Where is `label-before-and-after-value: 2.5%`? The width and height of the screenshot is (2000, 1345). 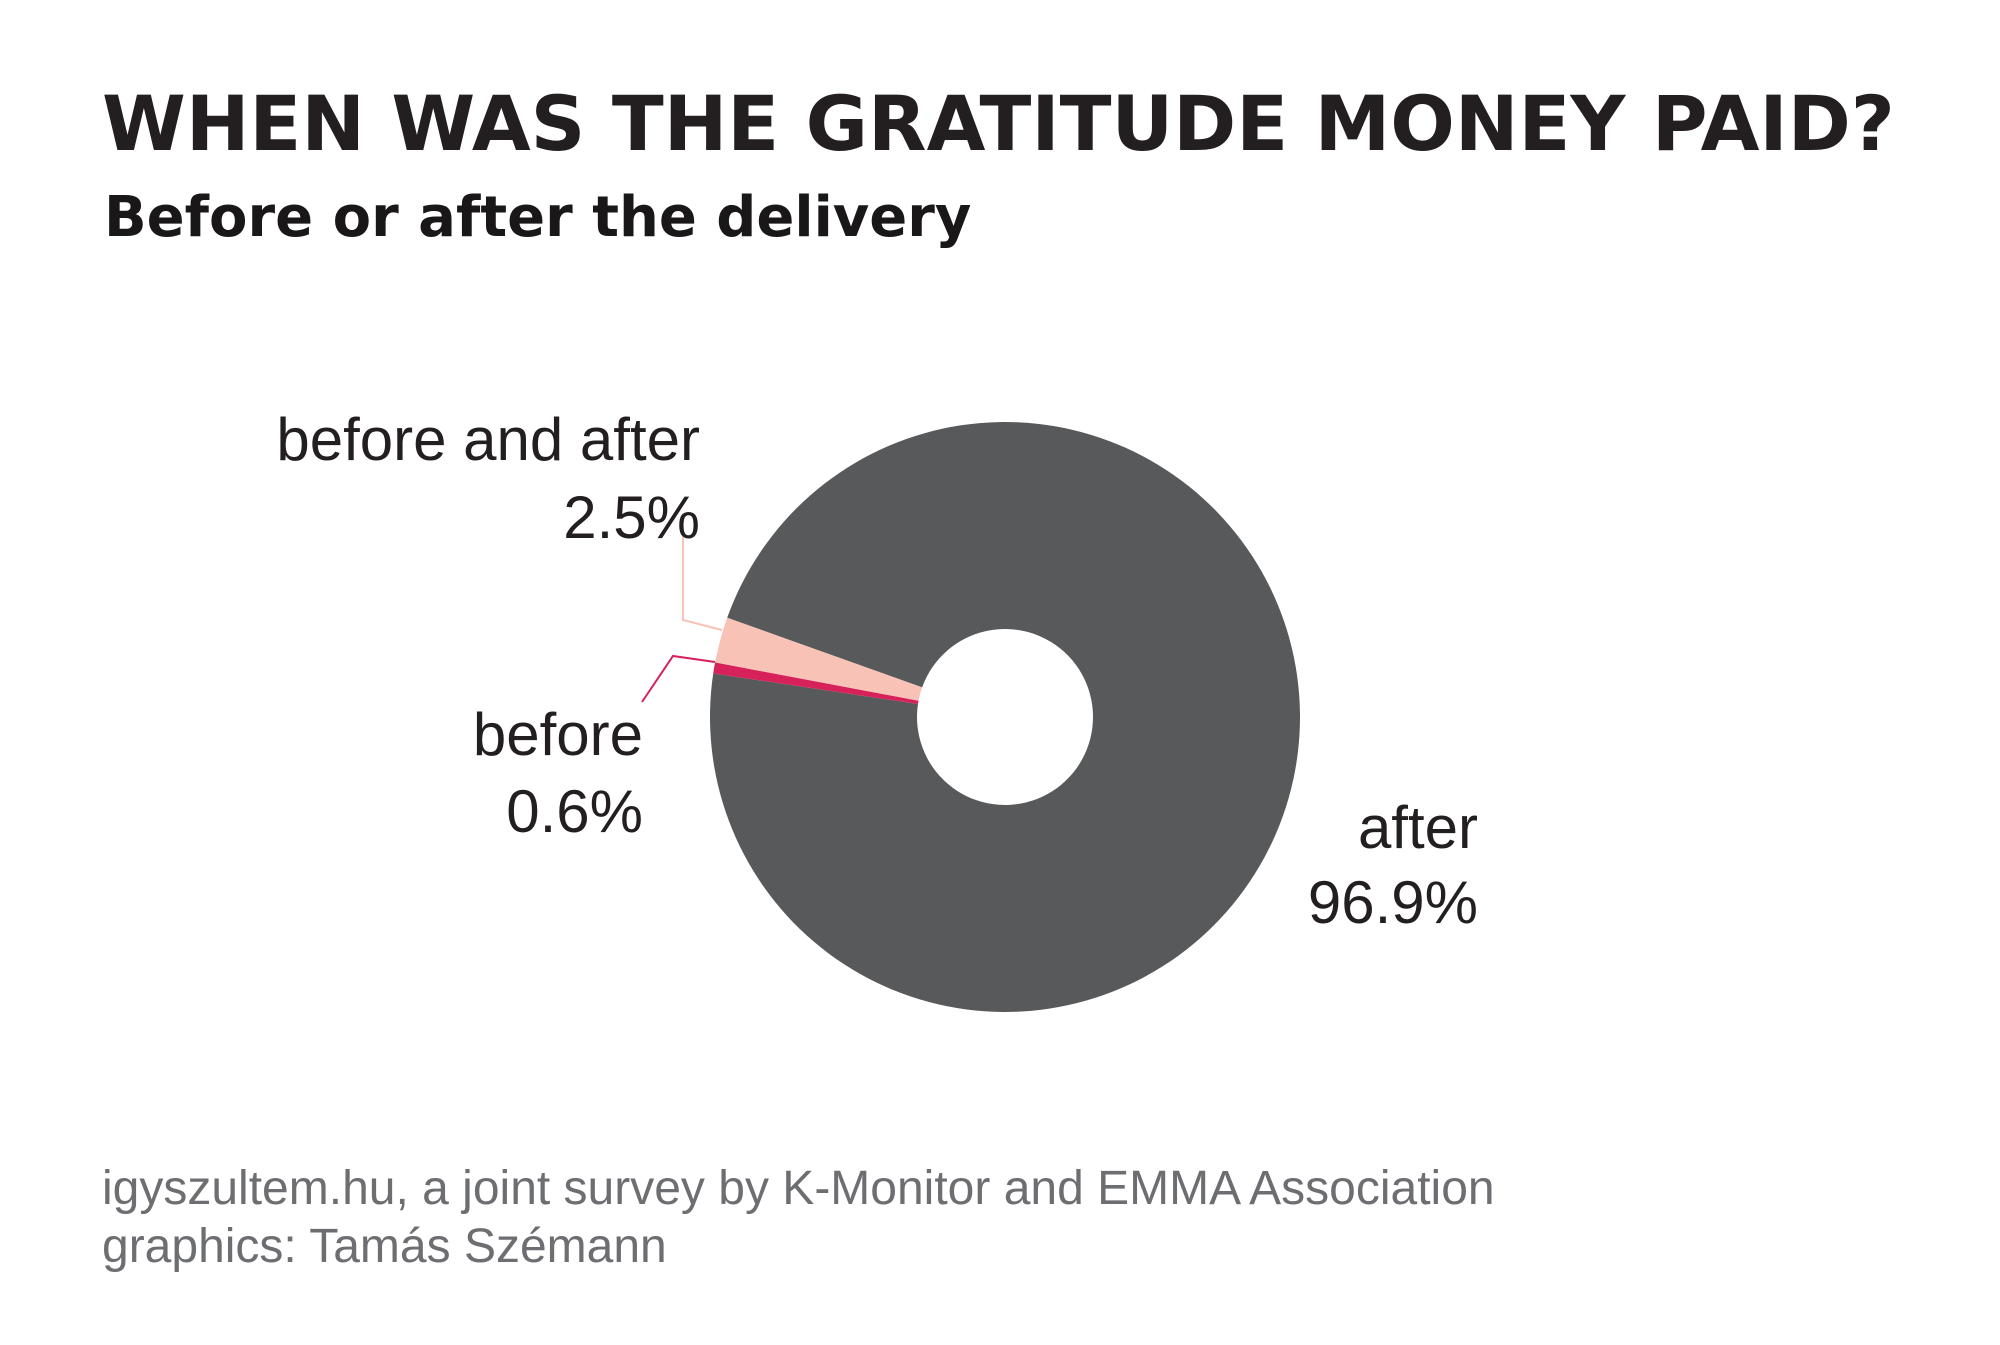
label-before-and-after-value: 2.5% is located at coordinates (631, 517).